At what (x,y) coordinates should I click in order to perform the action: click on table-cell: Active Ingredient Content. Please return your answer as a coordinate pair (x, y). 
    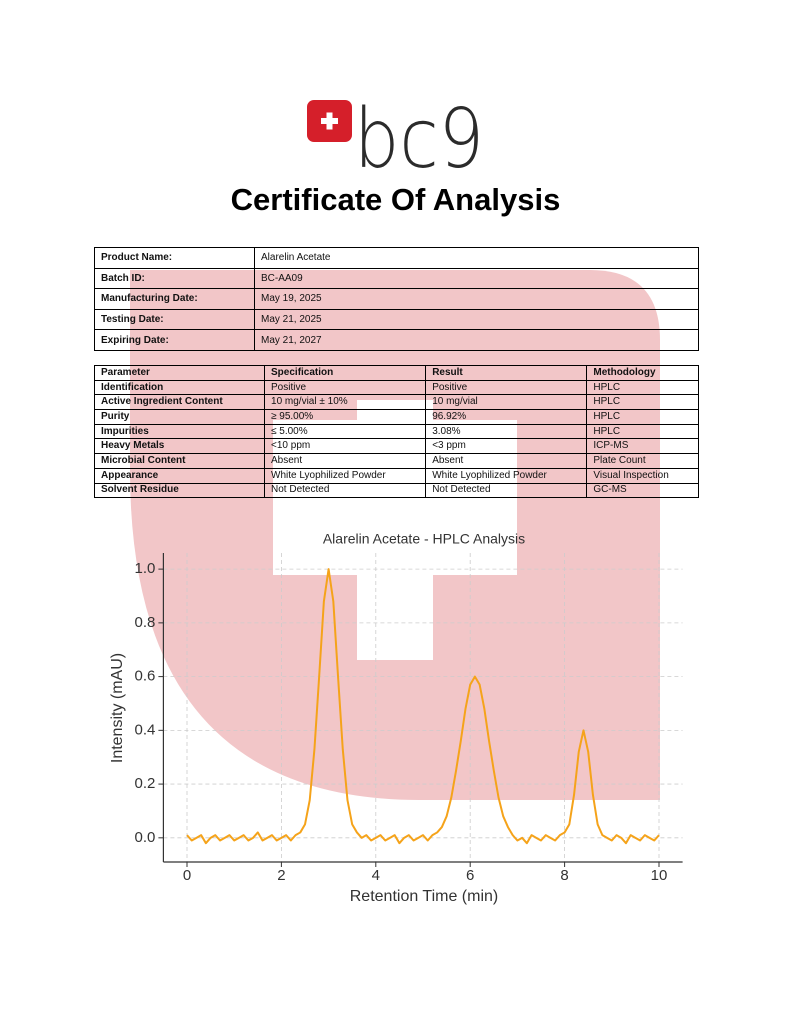
    Looking at the image, I should click on (179, 402).